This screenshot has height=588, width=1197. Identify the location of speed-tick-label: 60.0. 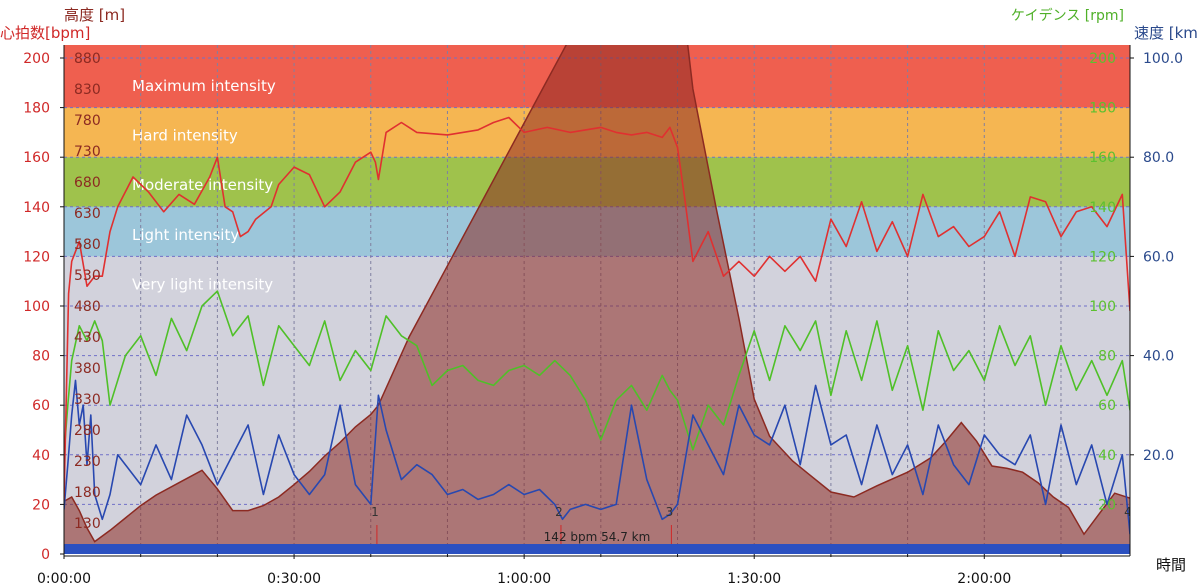
(1158, 257).